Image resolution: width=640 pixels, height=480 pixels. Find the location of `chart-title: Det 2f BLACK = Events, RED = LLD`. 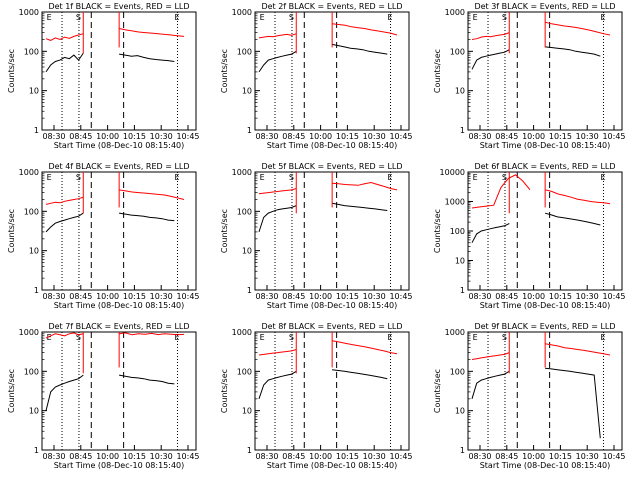

chart-title: Det 2f BLACK = Events, RED = LLD is located at coordinates (331, 6).